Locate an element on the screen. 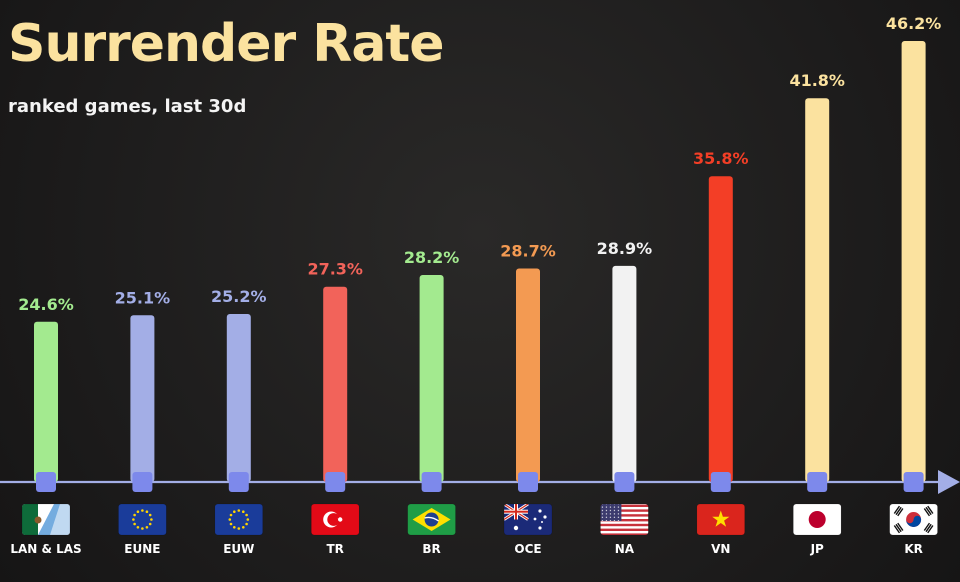 This screenshot has height=582, width=960. value-label: 24.6% is located at coordinates (46, 304).